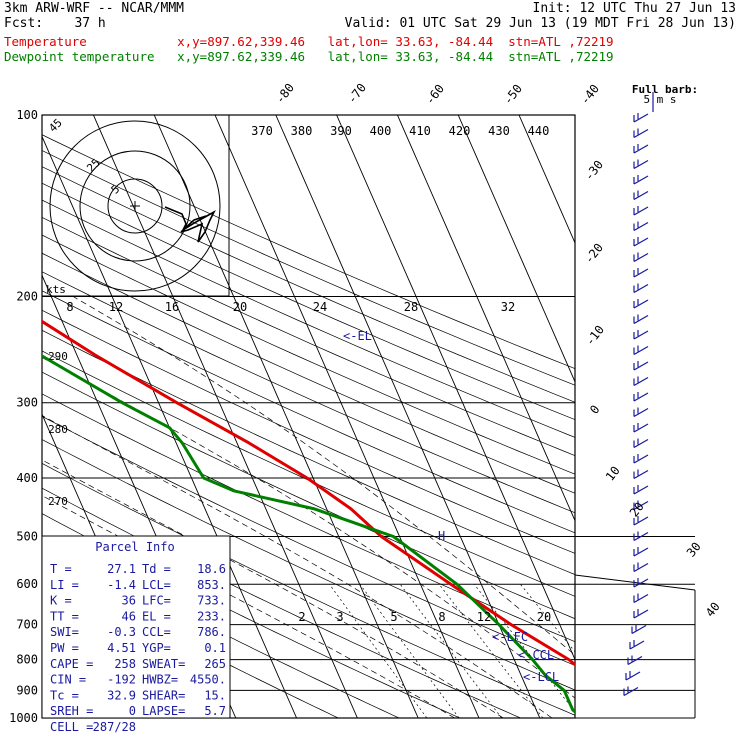  I want to click on hodograph-ring-label: 45, so click(55, 125).